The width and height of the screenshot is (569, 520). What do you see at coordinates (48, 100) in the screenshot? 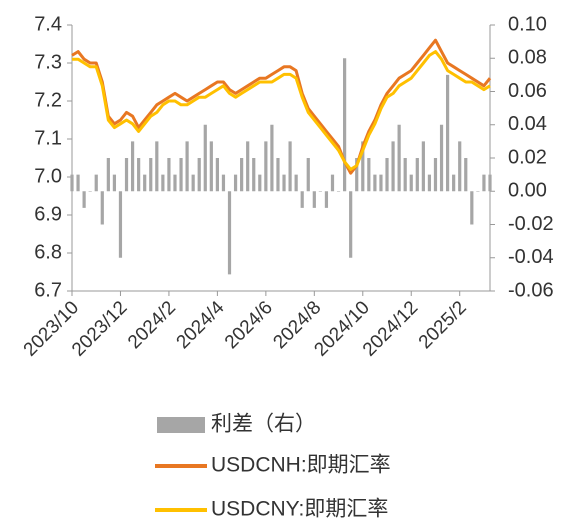
I see `y-tick-label: 7.2` at bounding box center [48, 100].